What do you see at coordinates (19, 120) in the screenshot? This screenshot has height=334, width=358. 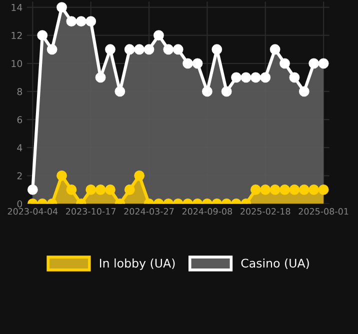 I see `y-tick-label: 6` at bounding box center [19, 120].